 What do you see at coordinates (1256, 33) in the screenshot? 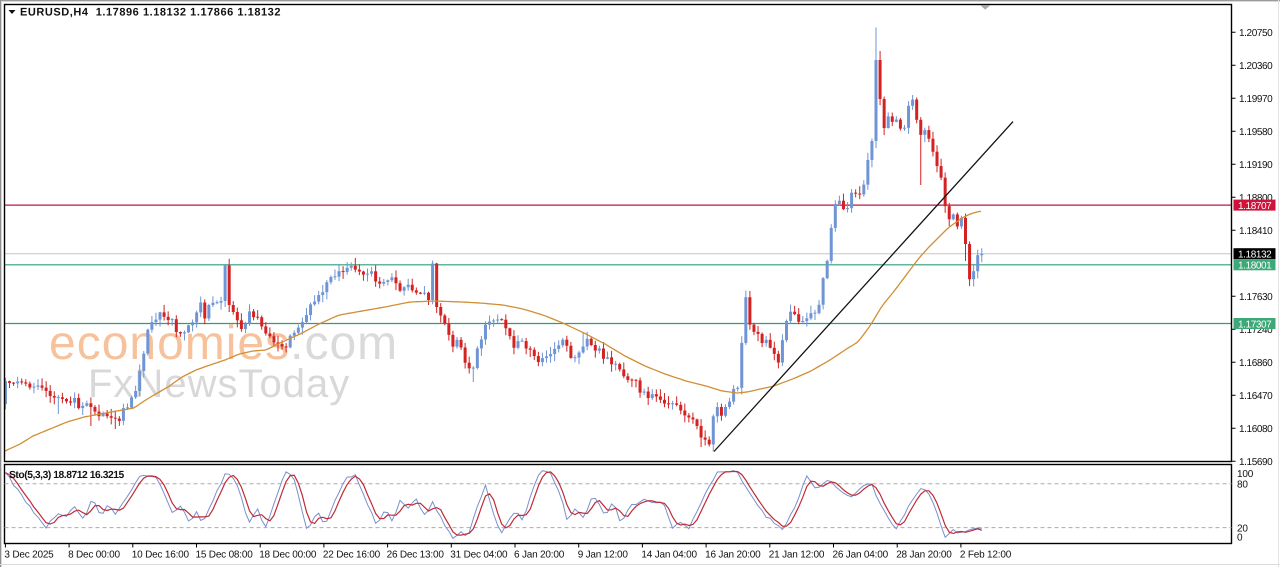
I see `svg-text: 1.20750` at bounding box center [1256, 33].